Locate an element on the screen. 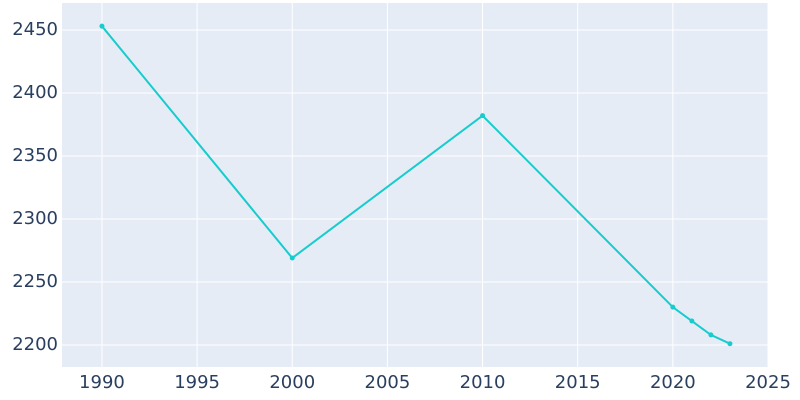  x-tick-label: 1995 is located at coordinates (197, 382).